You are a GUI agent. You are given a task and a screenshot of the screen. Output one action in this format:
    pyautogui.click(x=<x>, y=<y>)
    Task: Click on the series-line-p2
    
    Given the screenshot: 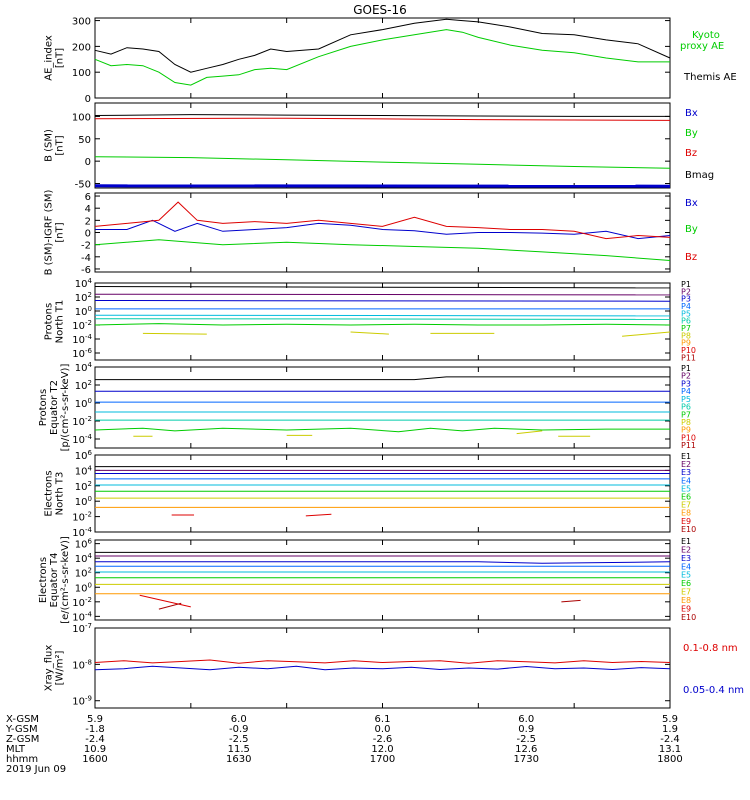 What is the action you would take?
    pyautogui.click(x=382, y=294)
    